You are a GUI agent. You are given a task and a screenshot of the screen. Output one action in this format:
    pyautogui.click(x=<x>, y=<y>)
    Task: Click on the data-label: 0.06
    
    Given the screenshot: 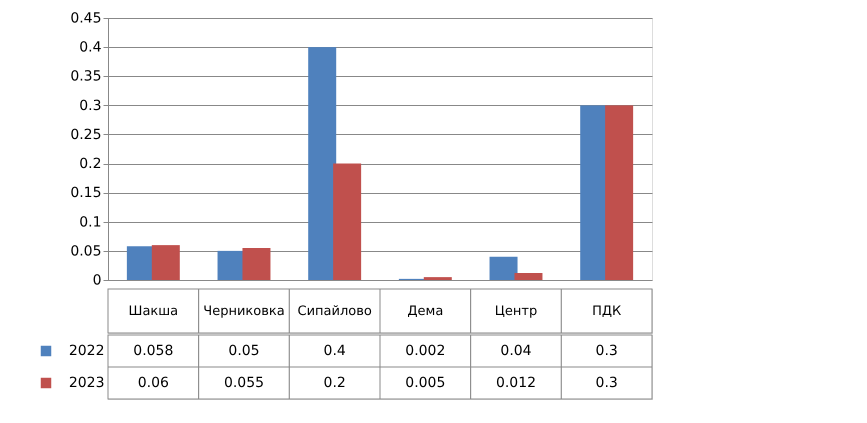 What is the action you would take?
    pyautogui.click(x=154, y=383)
    